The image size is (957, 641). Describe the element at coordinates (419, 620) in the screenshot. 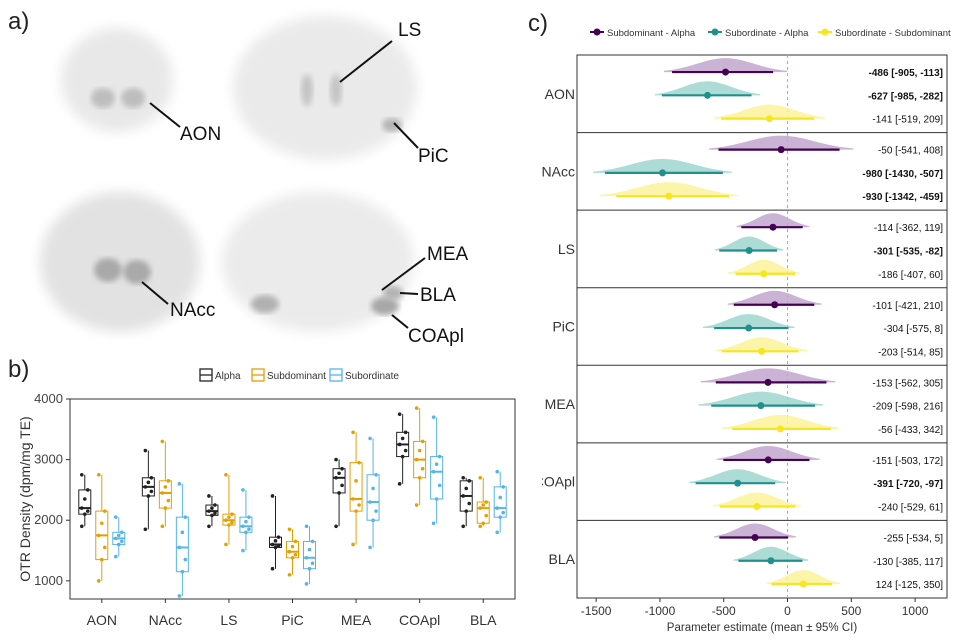

I see `x-tick-label: COApl` at that location.